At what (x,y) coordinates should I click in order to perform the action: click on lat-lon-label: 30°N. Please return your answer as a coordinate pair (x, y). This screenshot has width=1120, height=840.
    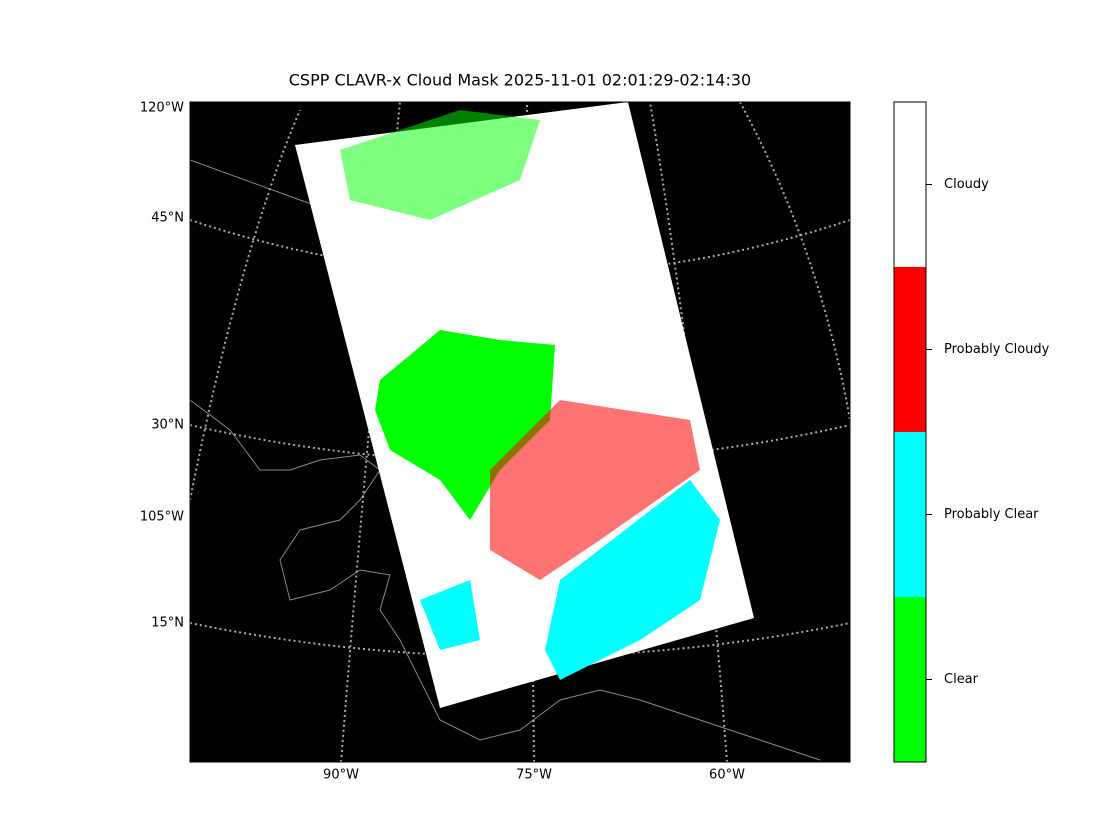
    Looking at the image, I should click on (167, 425).